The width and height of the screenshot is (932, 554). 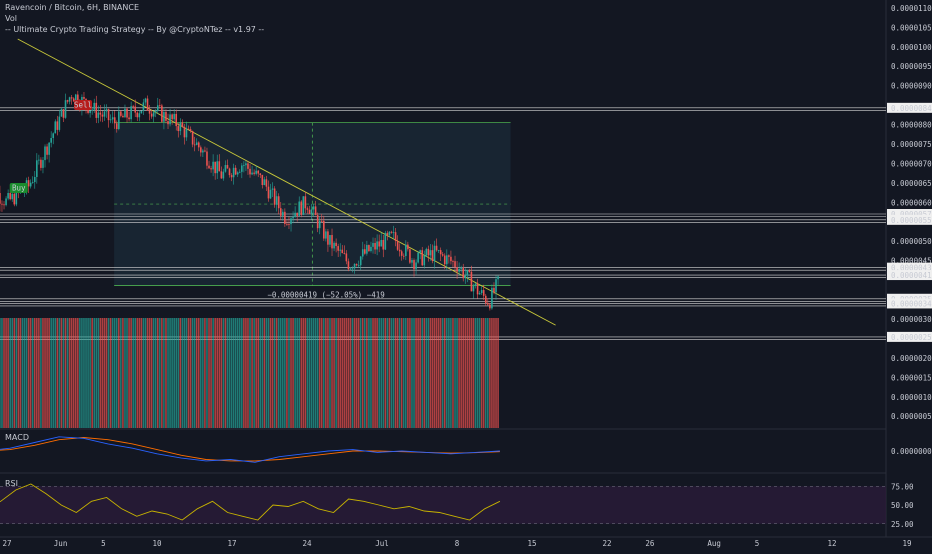 I want to click on rsi-tick-label: 50.00, so click(x=902, y=505).